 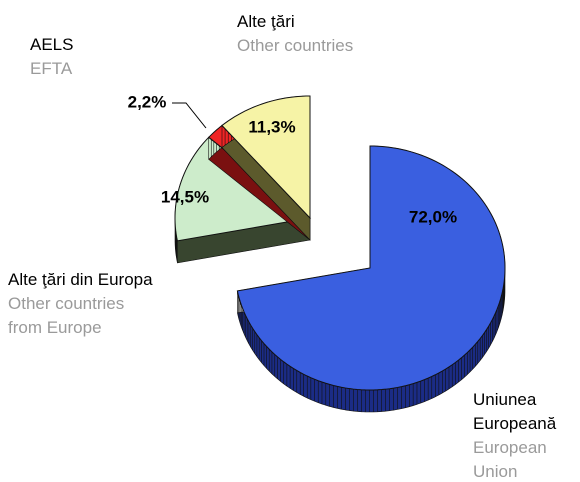 I want to click on category-label-en: EFTA, so click(x=51, y=68).